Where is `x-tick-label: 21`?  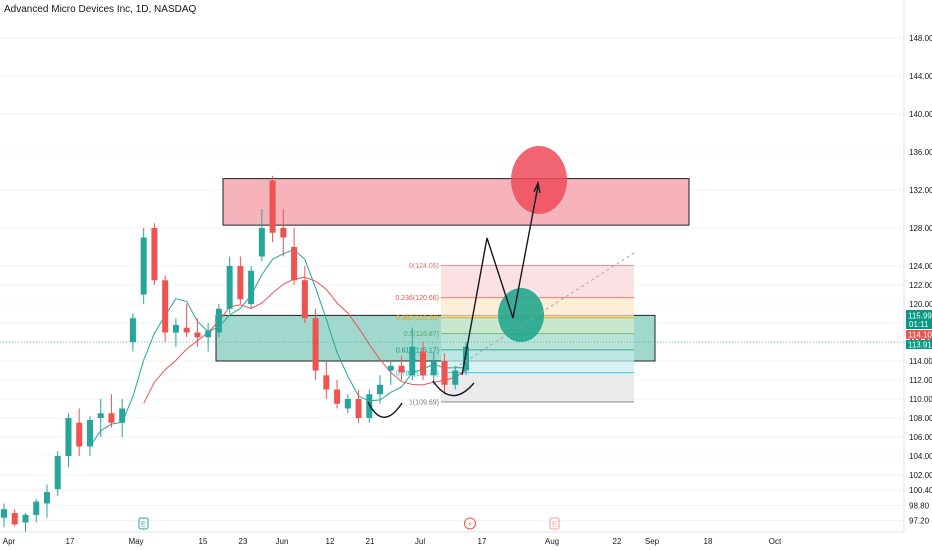
x-tick-label: 21 is located at coordinates (370, 541).